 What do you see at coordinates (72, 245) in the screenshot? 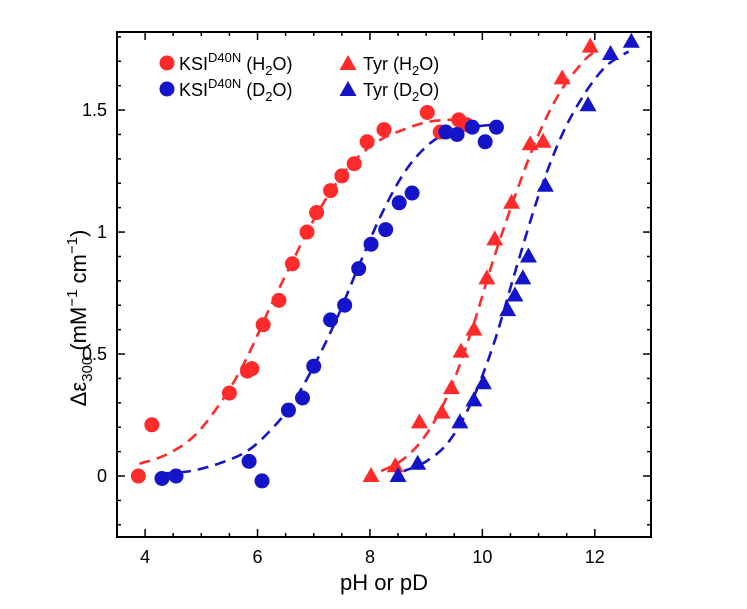
I see `y-title-sup2: −1` at bounding box center [72, 245].